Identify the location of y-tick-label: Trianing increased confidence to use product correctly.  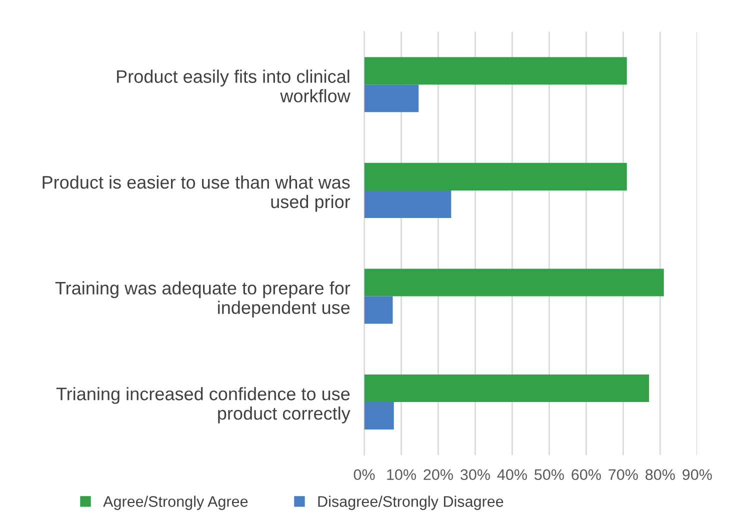
(203, 405).